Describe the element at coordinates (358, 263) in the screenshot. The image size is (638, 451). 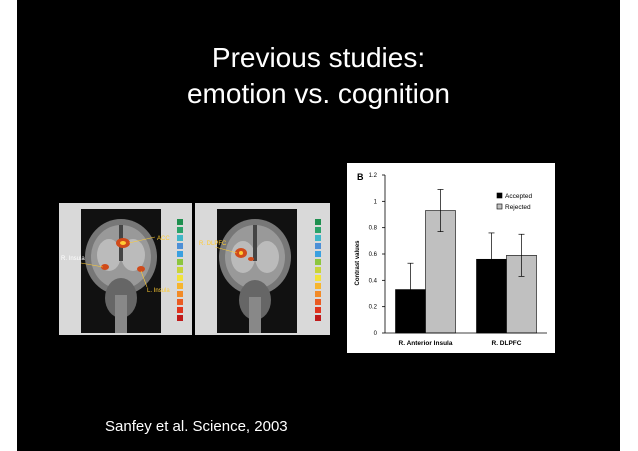
I see `y-axis-label: Contrast values` at that location.